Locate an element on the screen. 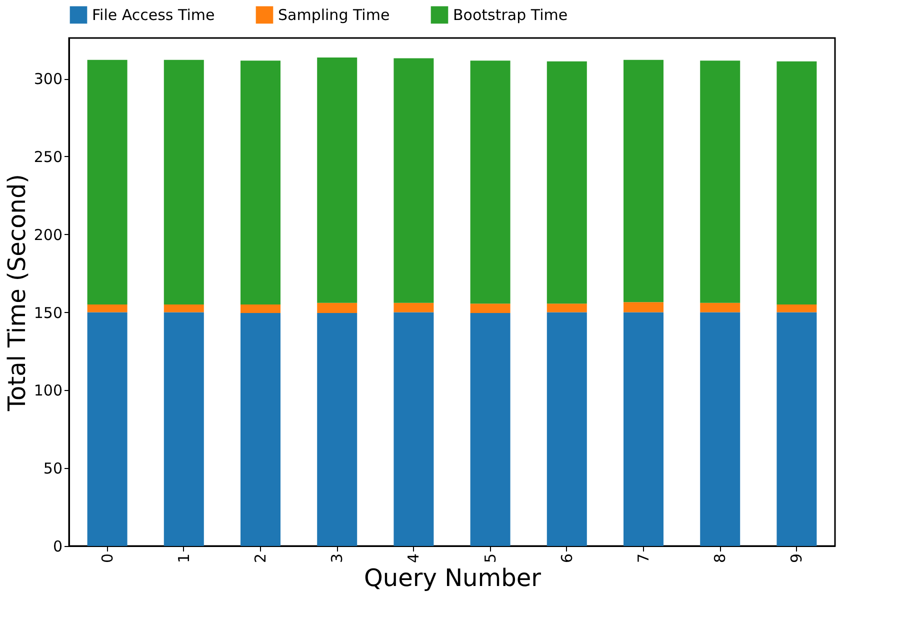 The image size is (898, 640). x-tick-label: 1 is located at coordinates (183, 559).